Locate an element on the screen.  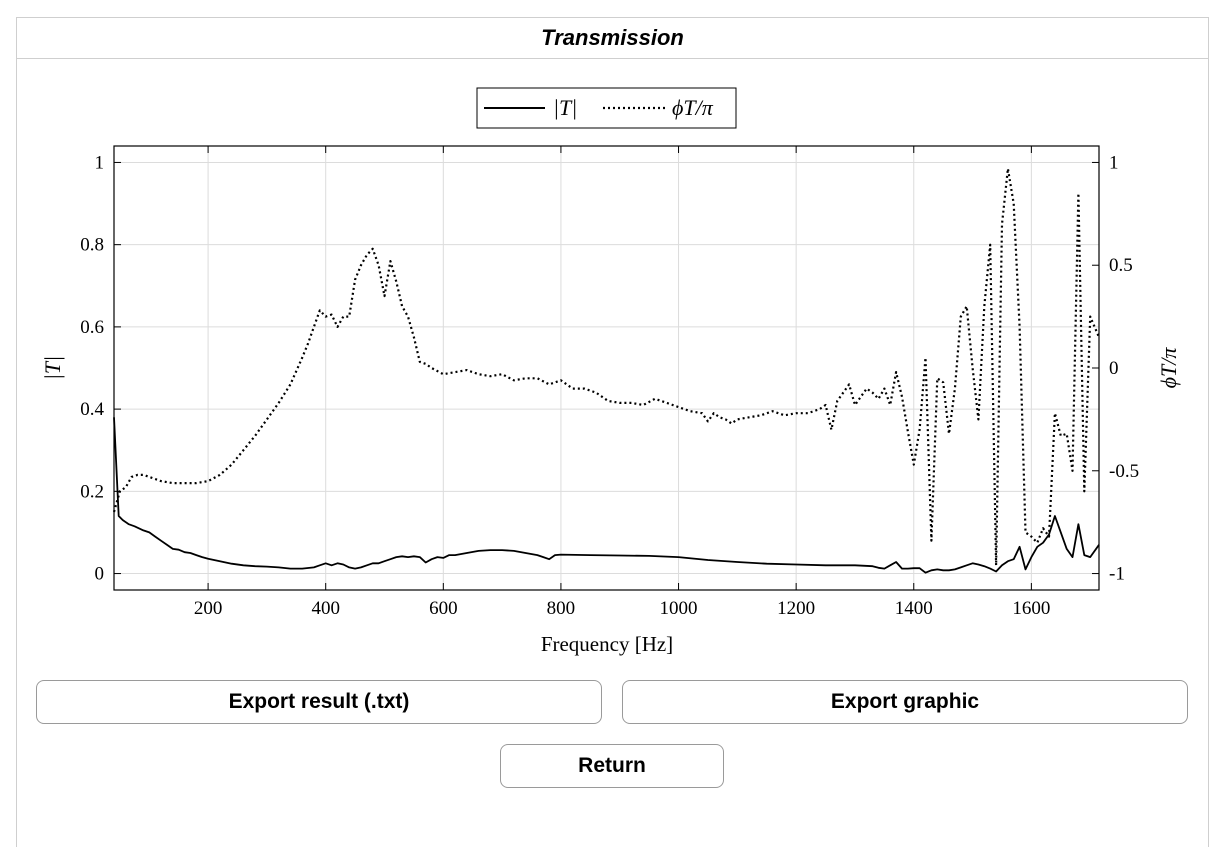
y-axis-label: |T| is located at coordinates (52, 368).